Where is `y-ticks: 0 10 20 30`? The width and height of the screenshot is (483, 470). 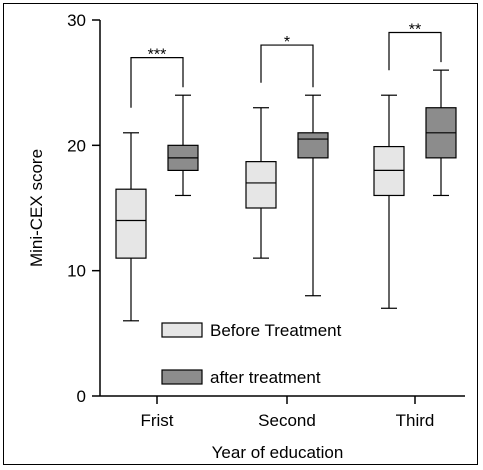
y-ticks: 0 10 20 30 is located at coordinates (83, 208).